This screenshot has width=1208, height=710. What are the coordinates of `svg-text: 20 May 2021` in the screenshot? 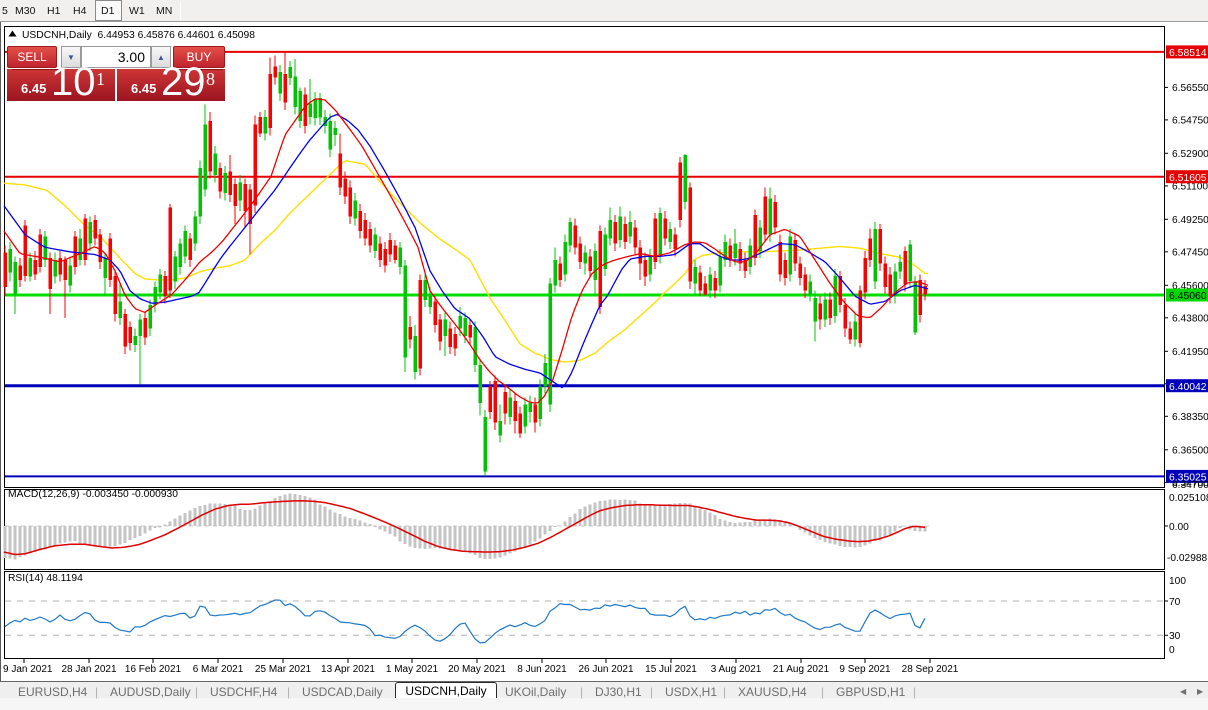 It's located at (477, 669).